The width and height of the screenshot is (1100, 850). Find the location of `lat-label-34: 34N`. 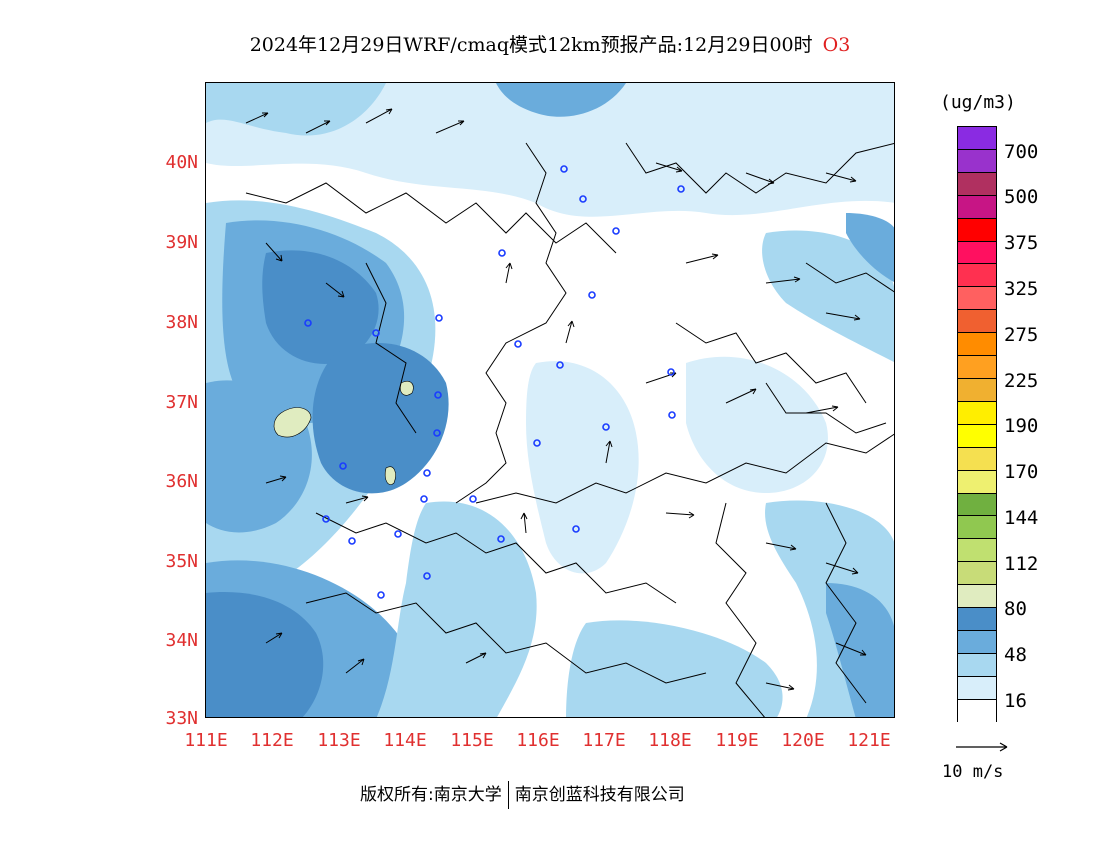

lat-label-34: 34N is located at coordinates (181, 640).